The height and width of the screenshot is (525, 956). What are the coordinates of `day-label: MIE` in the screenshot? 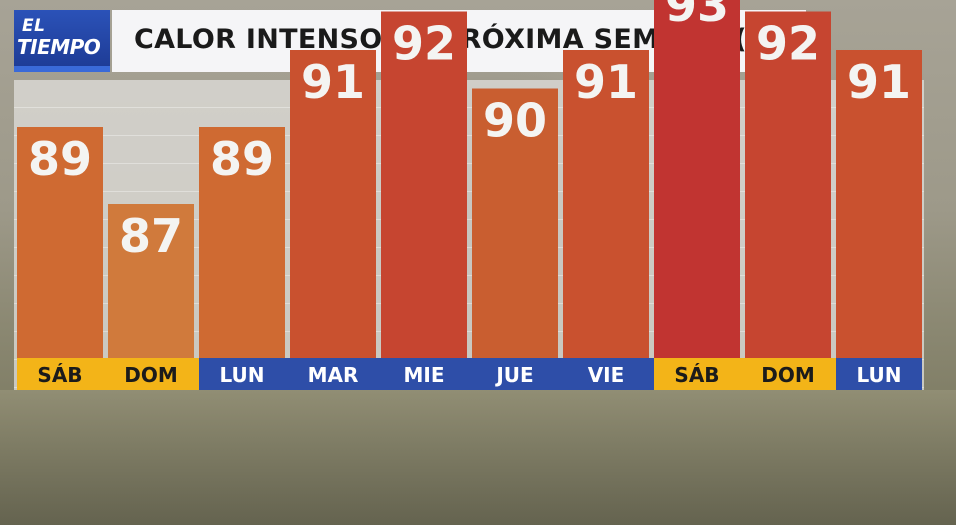 It's located at (423, 375).